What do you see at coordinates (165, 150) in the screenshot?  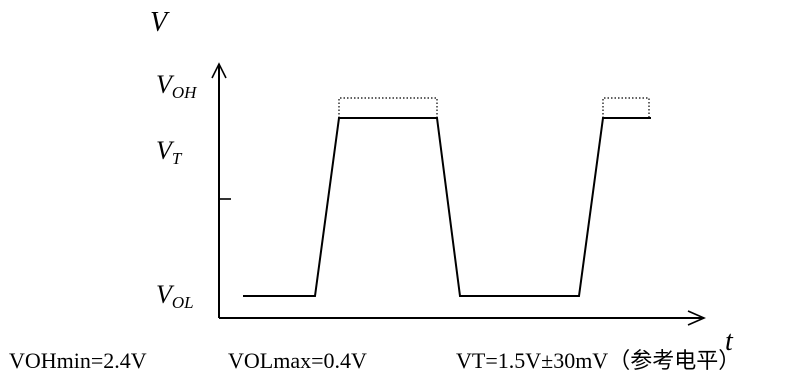 I see `vt-label-main: V` at bounding box center [165, 150].